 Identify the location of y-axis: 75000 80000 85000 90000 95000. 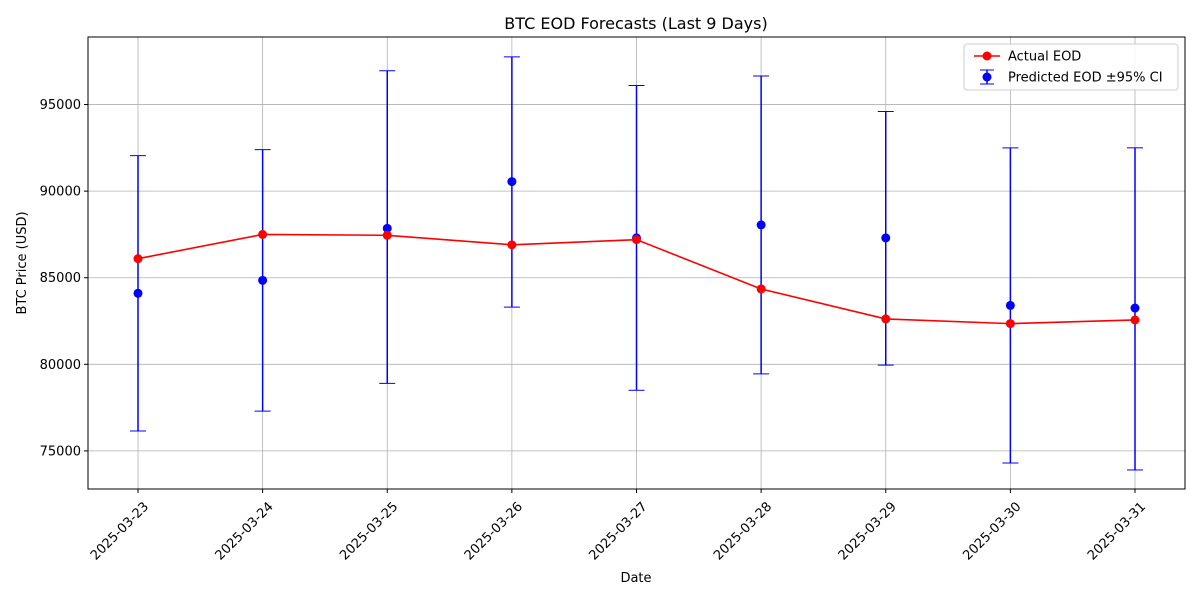
(64, 278).